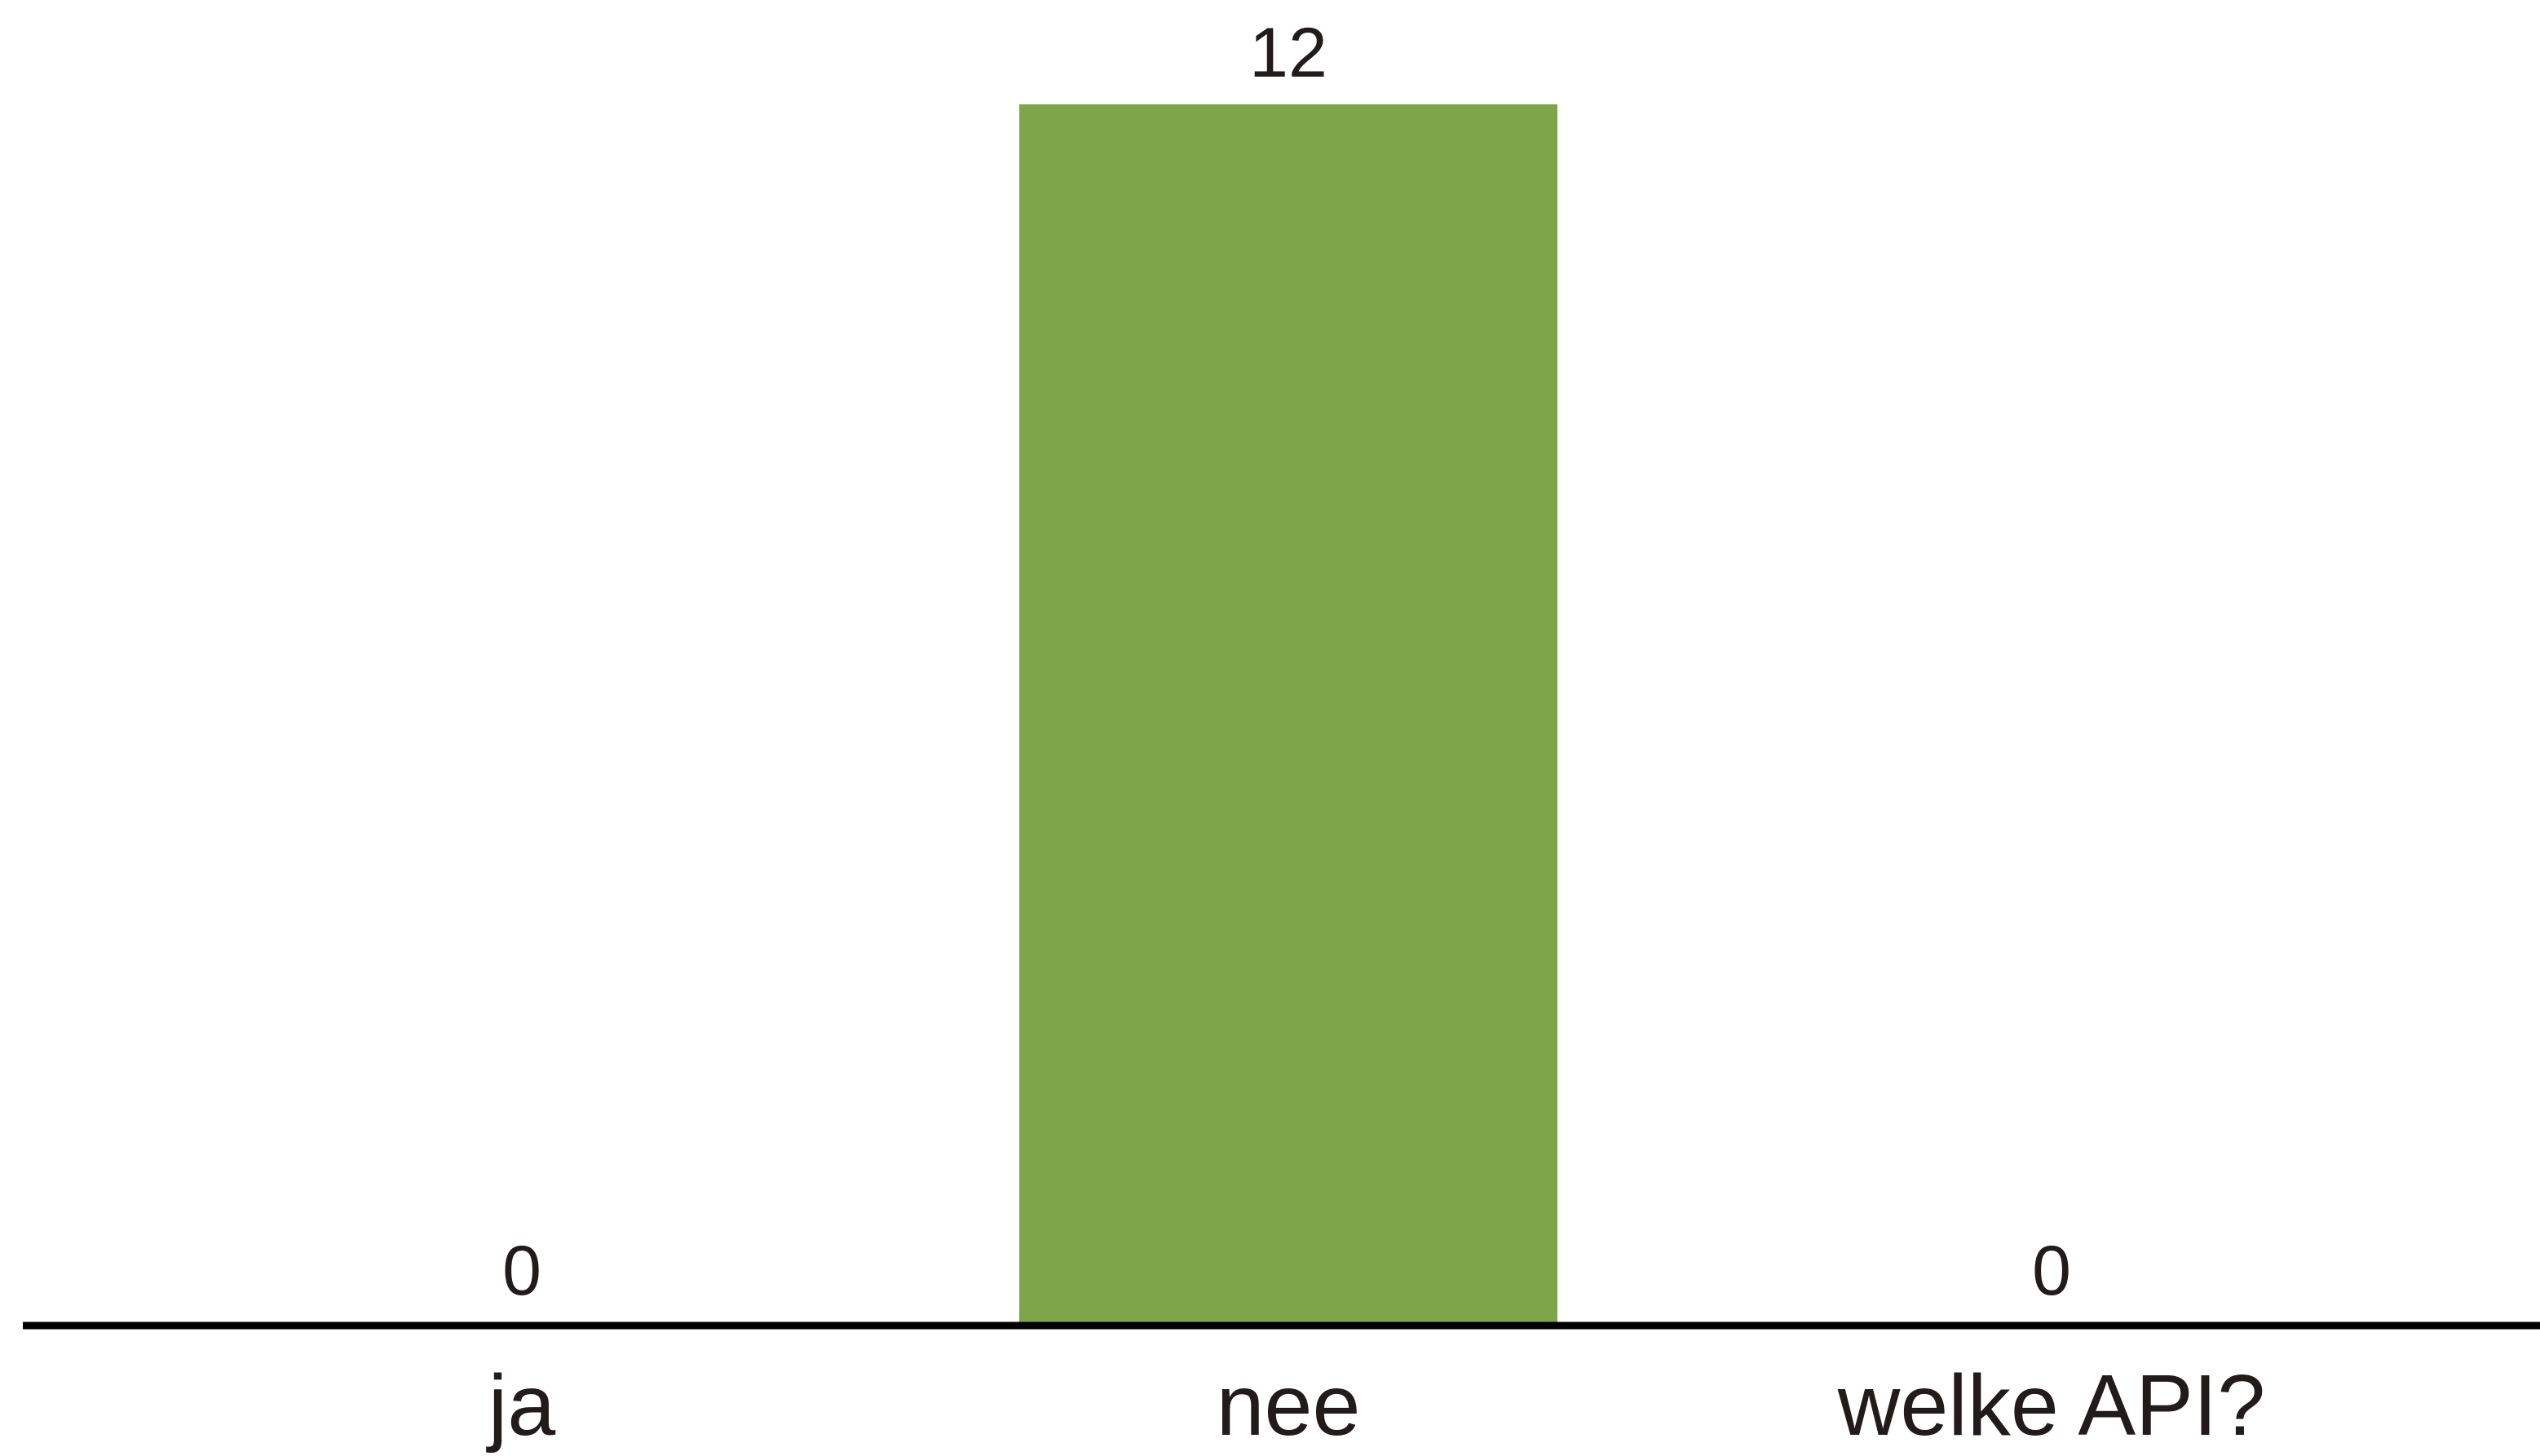 Image resolution: width=2540 pixels, height=1456 pixels. What do you see at coordinates (2051, 1406) in the screenshot?
I see `x-tick-label-welke-api: welke API?` at bounding box center [2051, 1406].